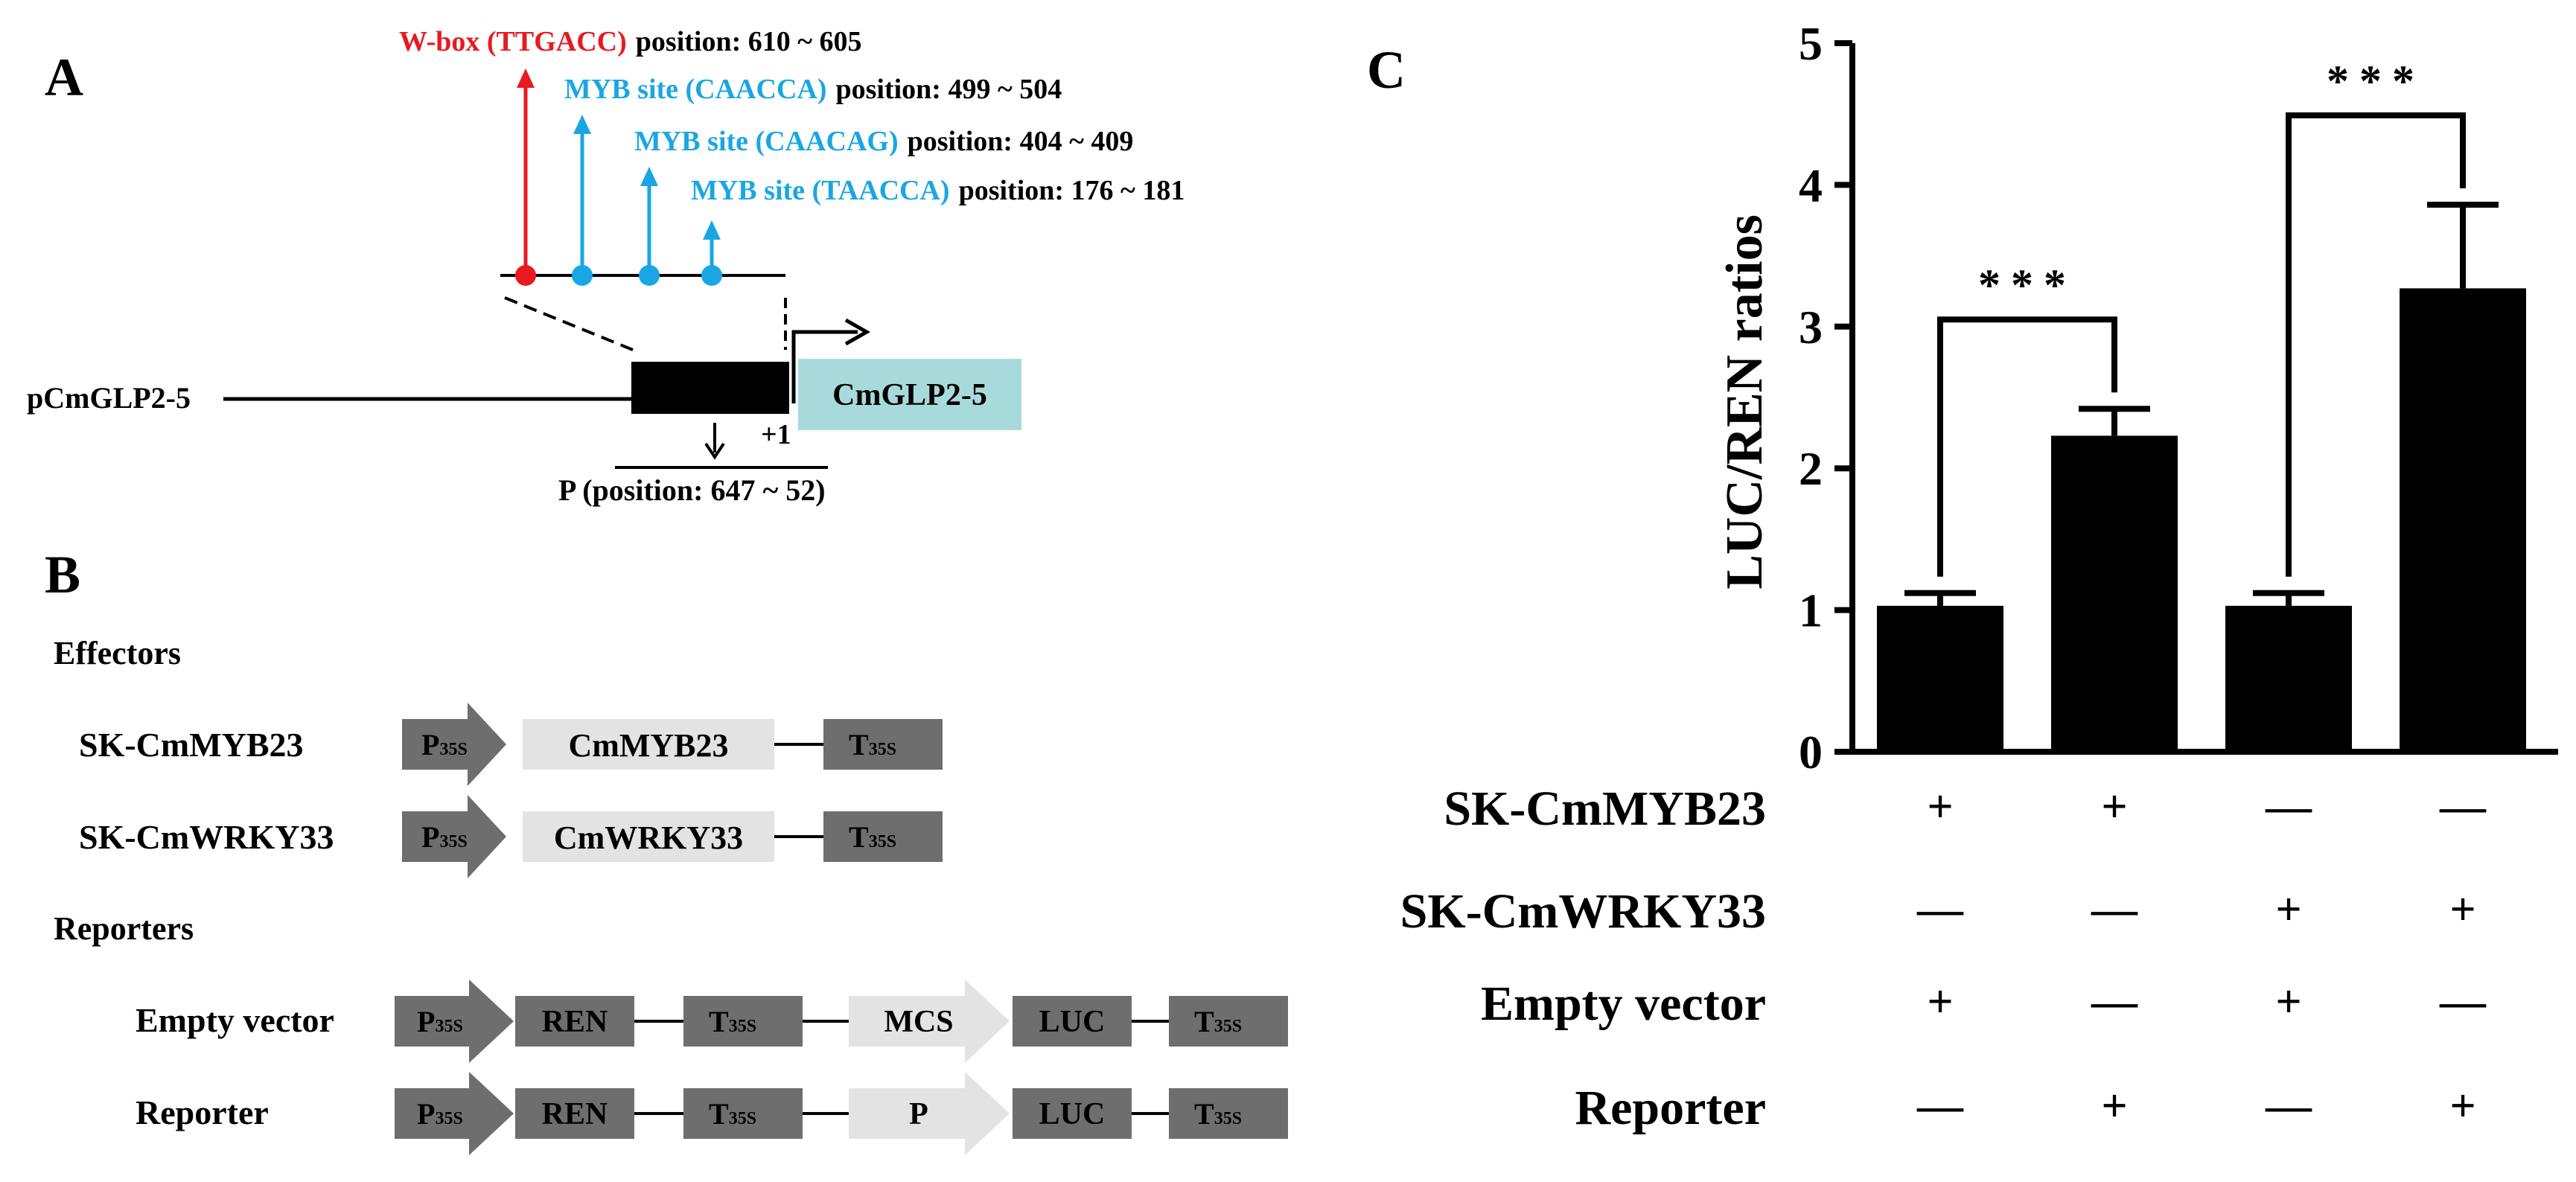  Describe the element at coordinates (929, 1113) in the screenshot. I see `reporter-2-insert` at that location.